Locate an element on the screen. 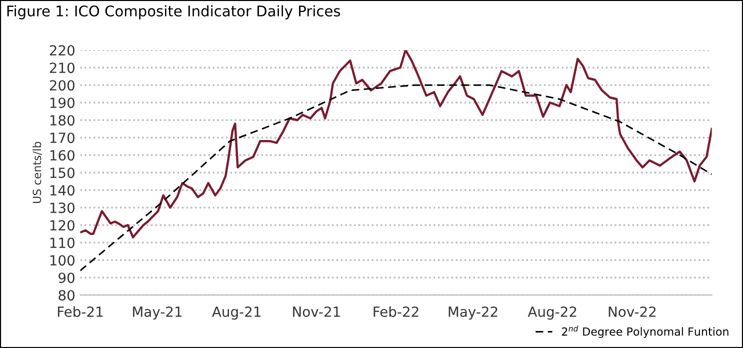 The width and height of the screenshot is (743, 348). legend-label: 2$^{nd}$ Degree Polynomal Funtion is located at coordinates (645, 331).